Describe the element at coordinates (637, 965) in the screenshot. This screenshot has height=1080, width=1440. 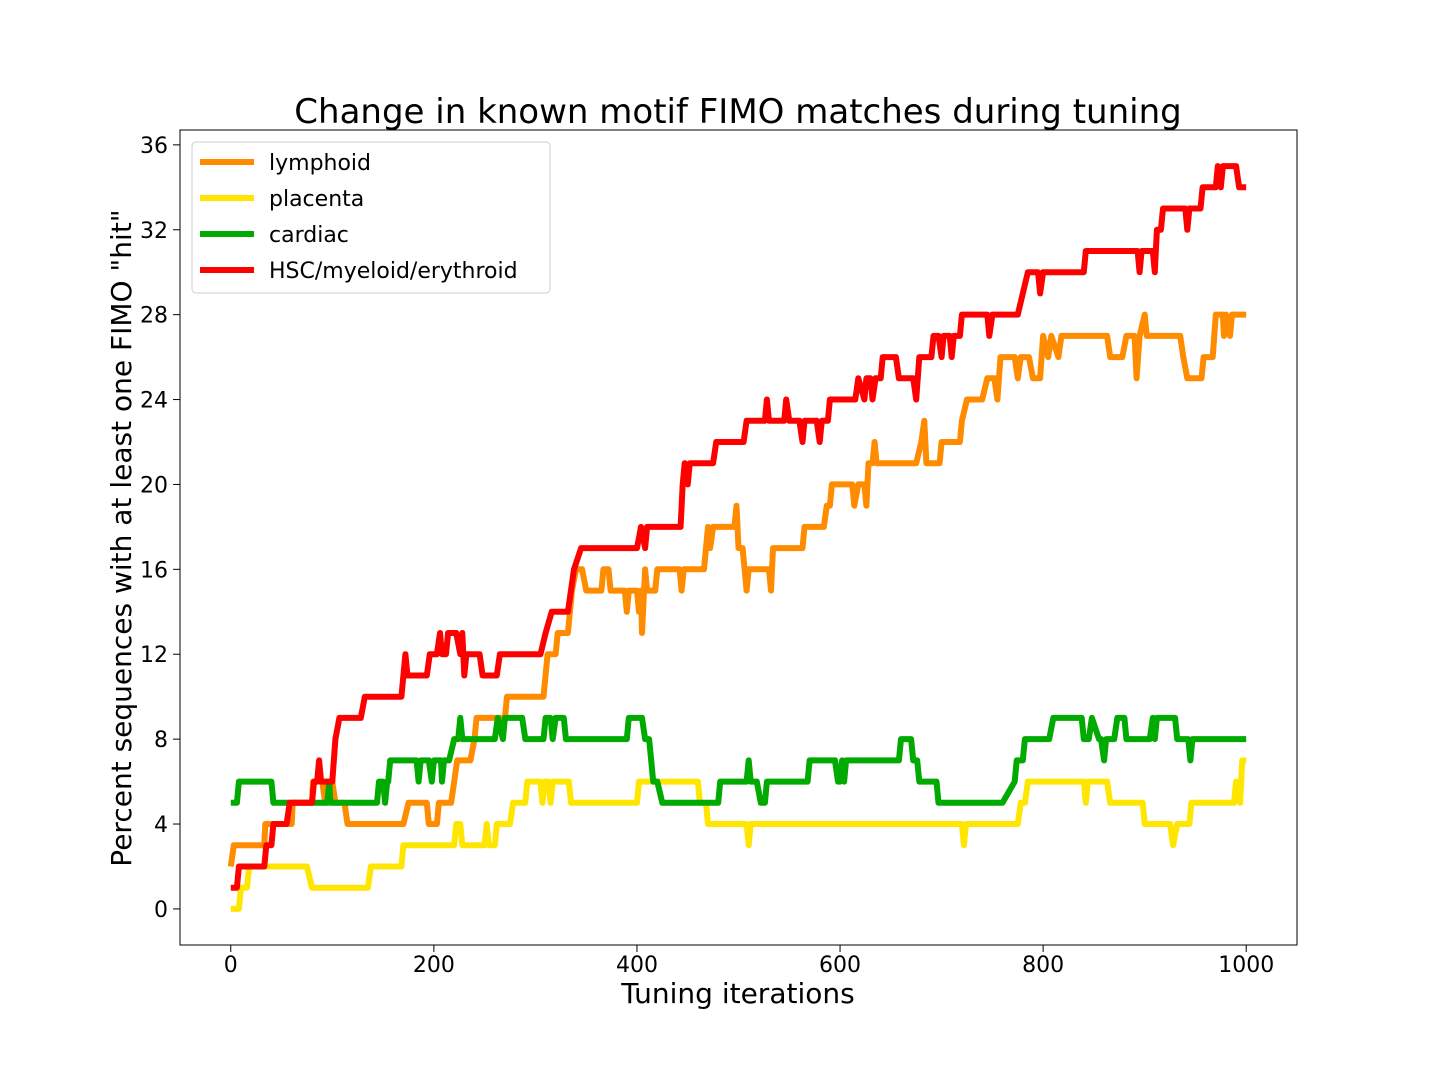
I see `x-tick-label: 400` at that location.